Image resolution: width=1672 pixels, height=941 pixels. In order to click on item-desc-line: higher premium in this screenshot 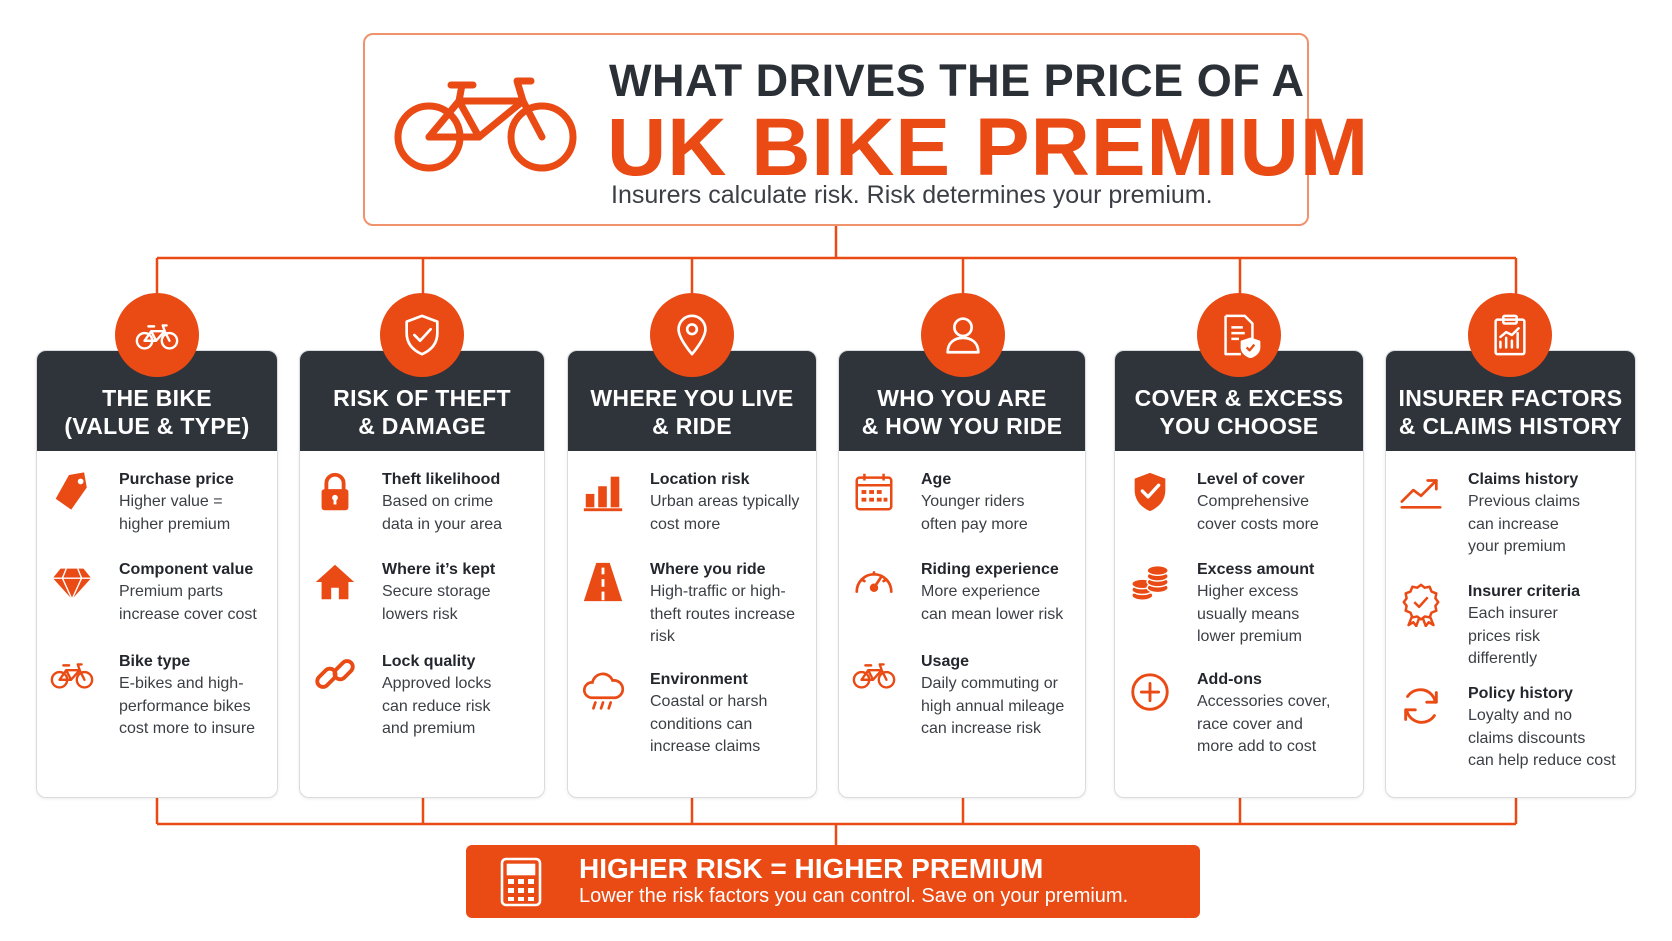, I will do `click(175, 524)`.